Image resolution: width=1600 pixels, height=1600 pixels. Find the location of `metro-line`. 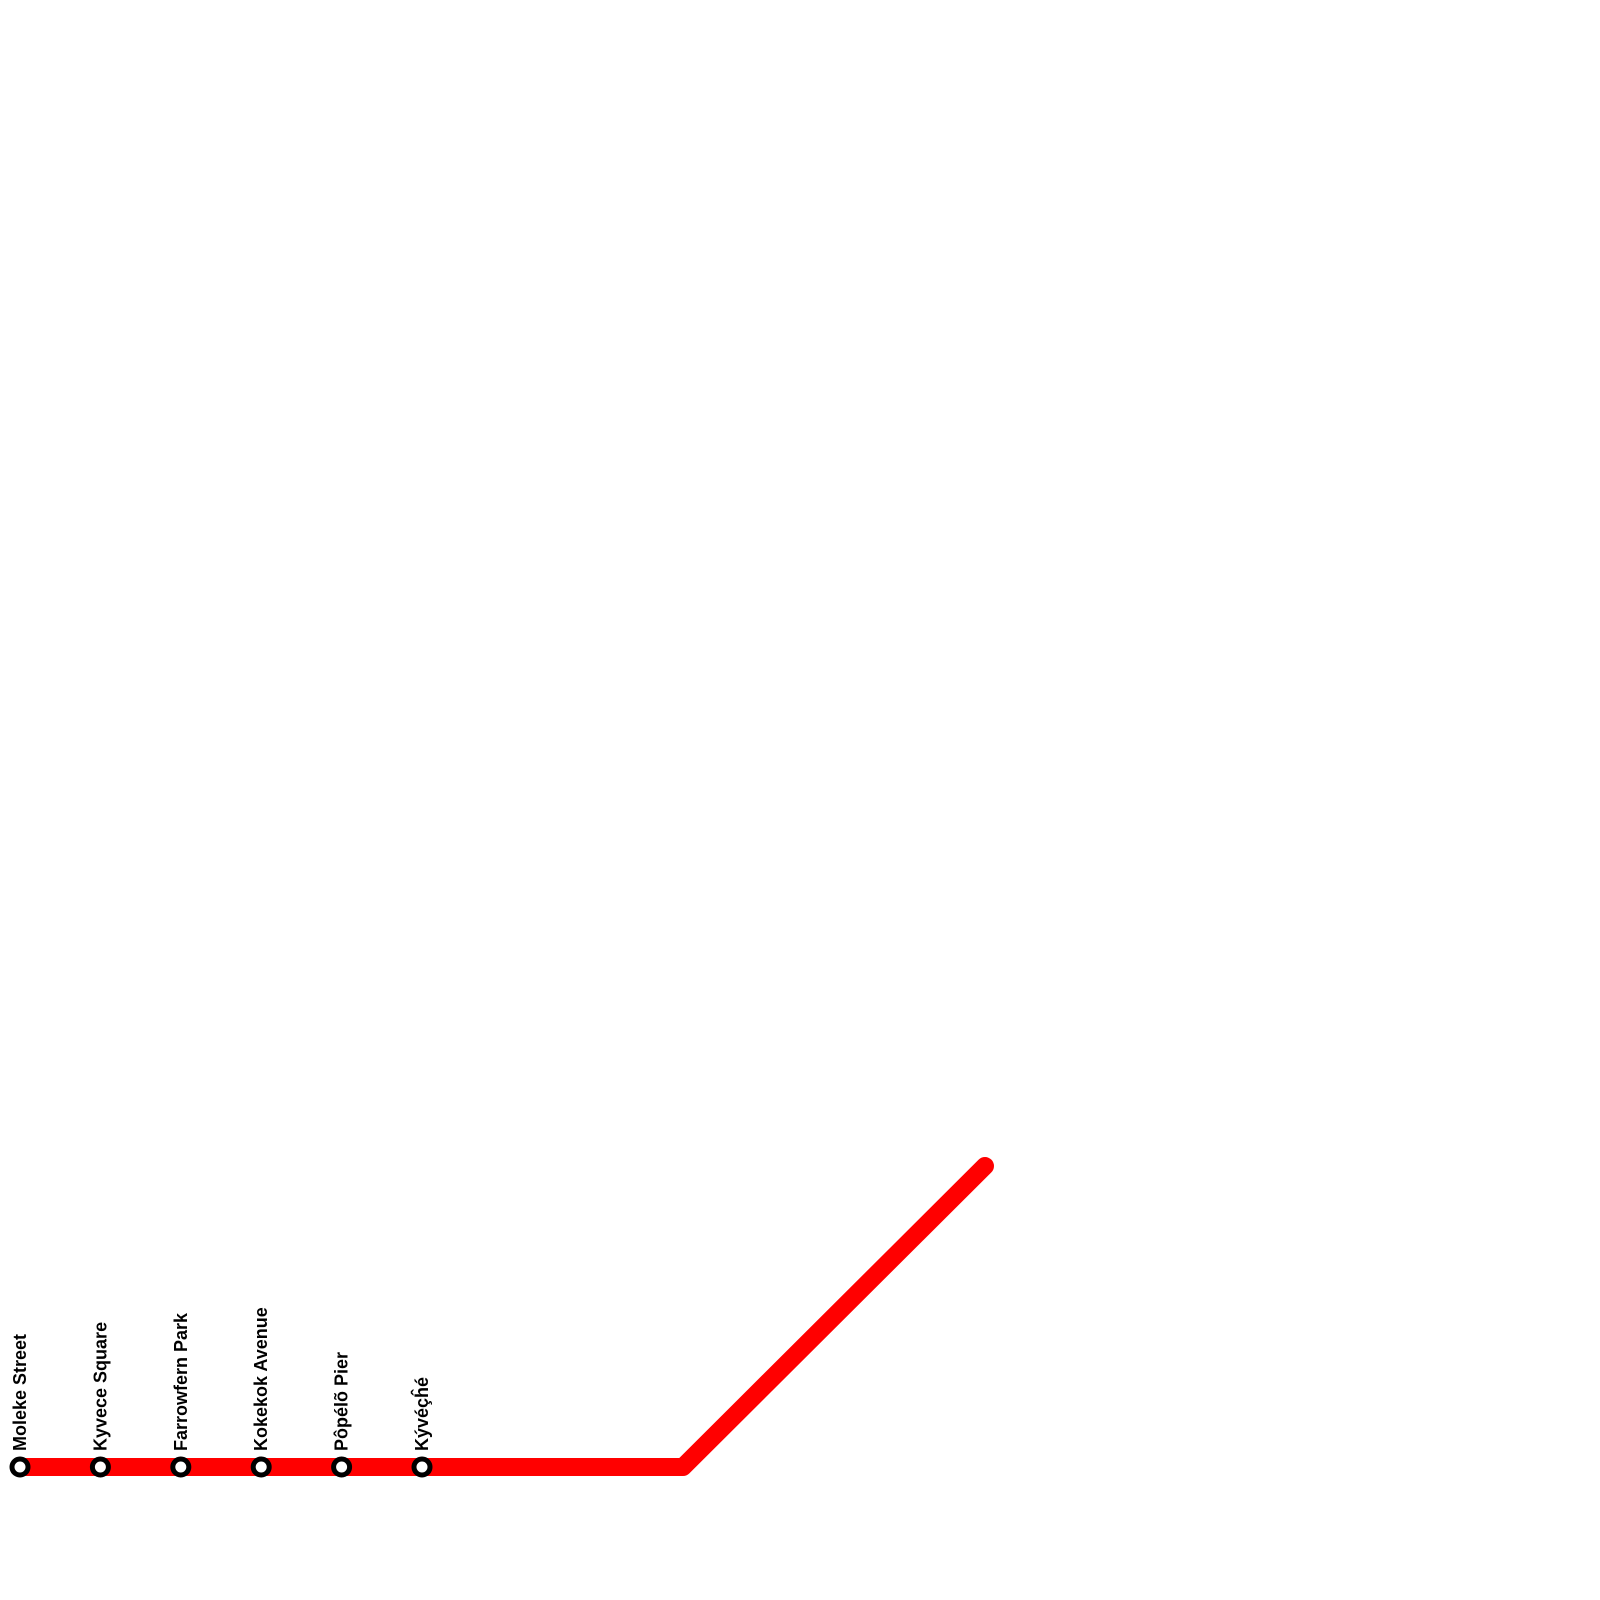

metro-line is located at coordinates (502, 1316).